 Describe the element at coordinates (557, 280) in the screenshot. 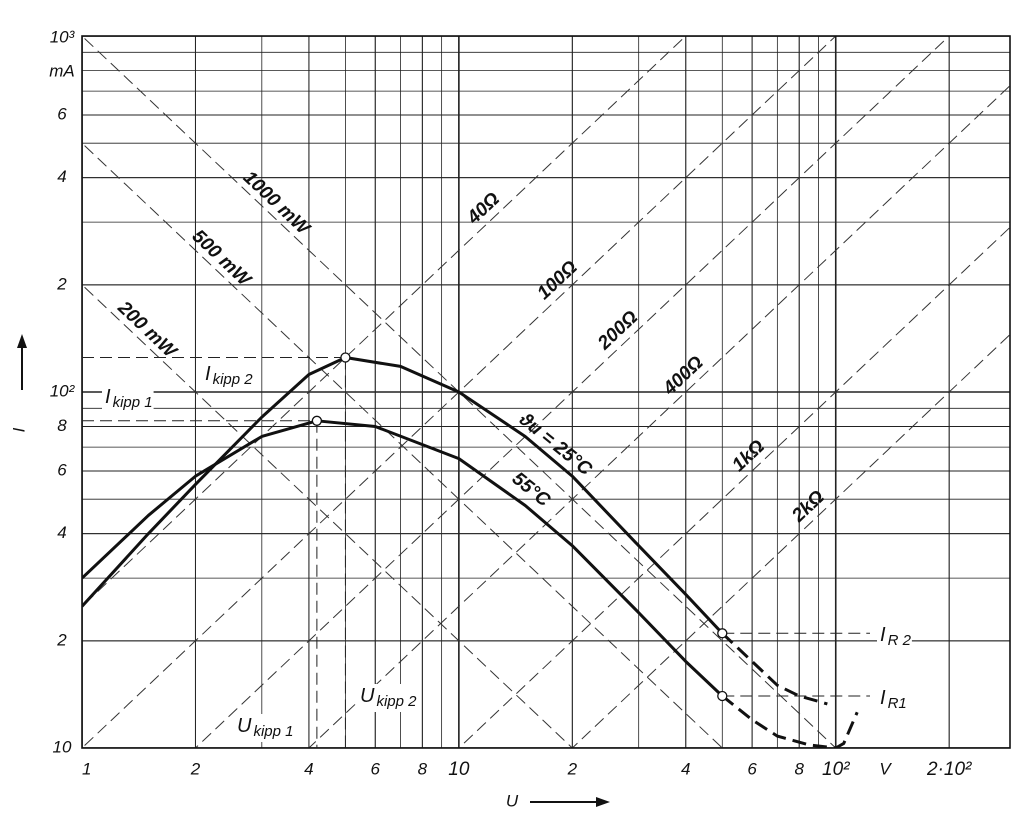

I see `resistance-line-label: 100Ω` at that location.